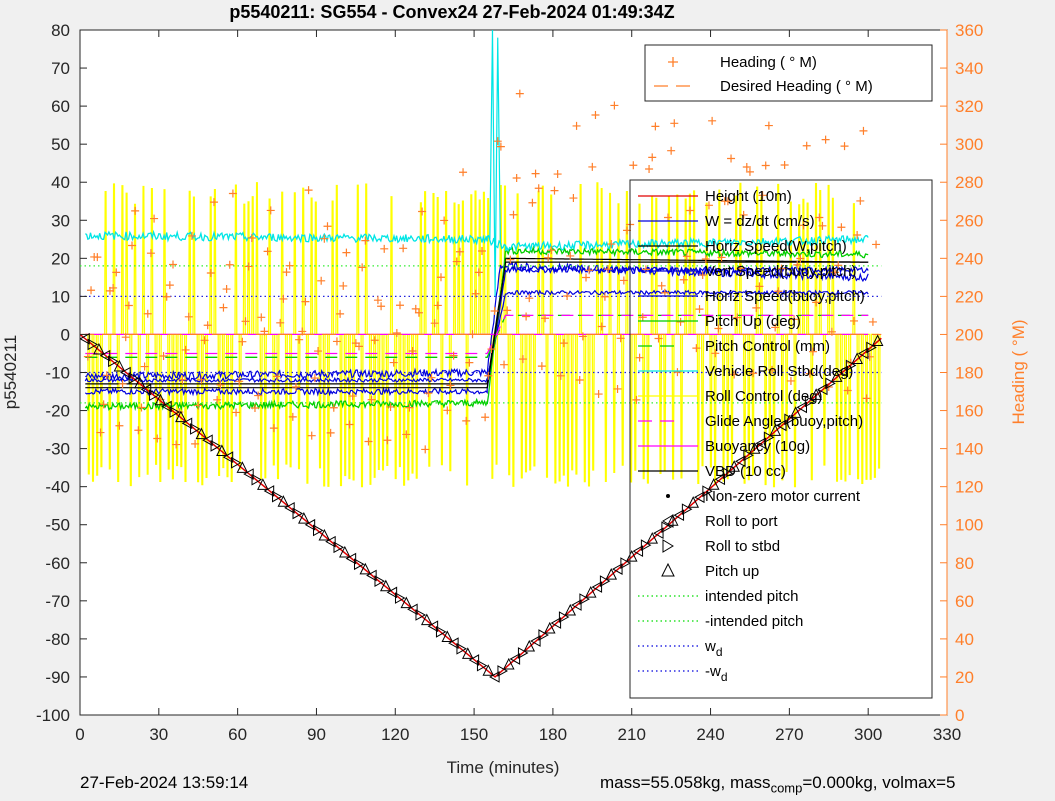 The height and width of the screenshot is (801, 1055). What do you see at coordinates (57, 525) in the screenshot?
I see `y-tick-label: -50` at bounding box center [57, 525].